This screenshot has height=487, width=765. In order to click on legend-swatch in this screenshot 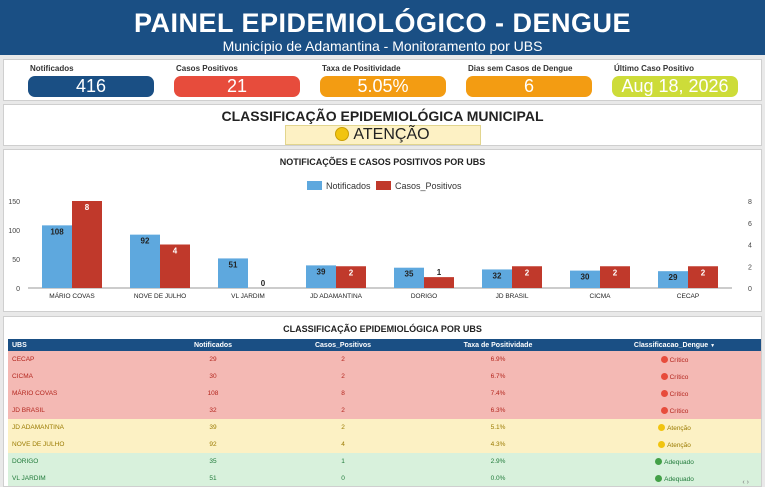, I will do `click(314, 185)`.